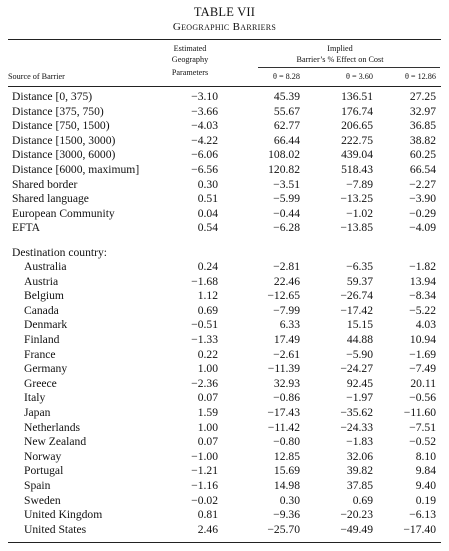 The height and width of the screenshot is (551, 449). Describe the element at coordinates (26, 228) in the screenshot. I see `row-label: EFTA` at that location.